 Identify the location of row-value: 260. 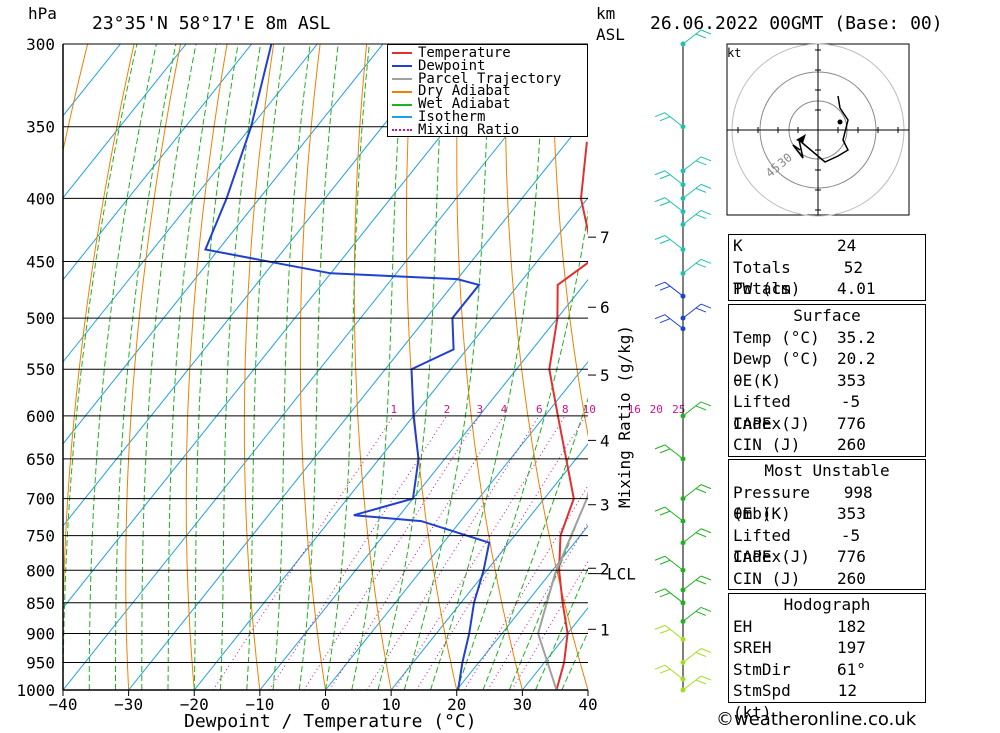
(851, 578).